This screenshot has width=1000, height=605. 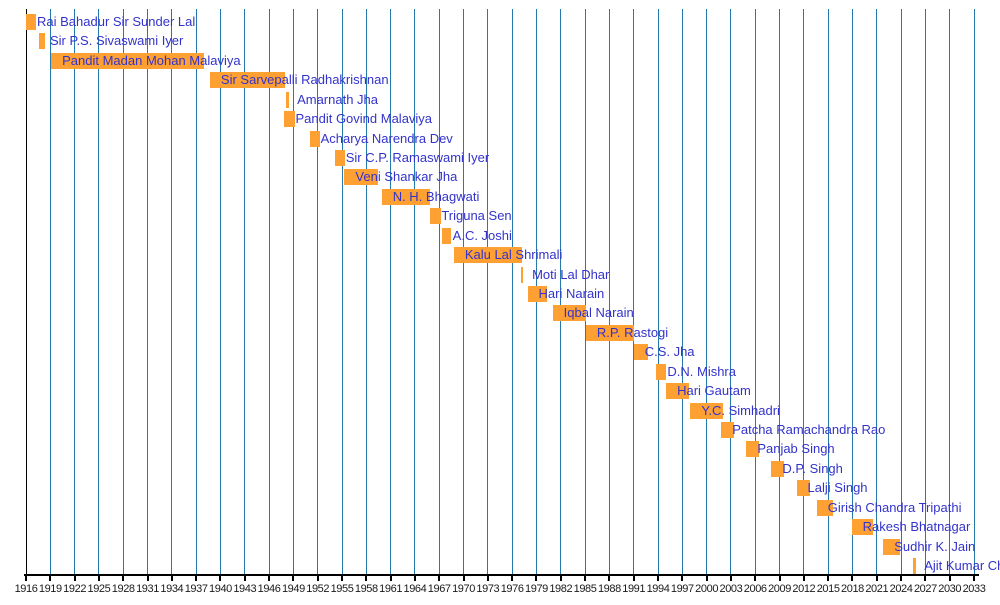 I want to click on person-label: Rakesh Bhatnagar, so click(x=916, y=527).